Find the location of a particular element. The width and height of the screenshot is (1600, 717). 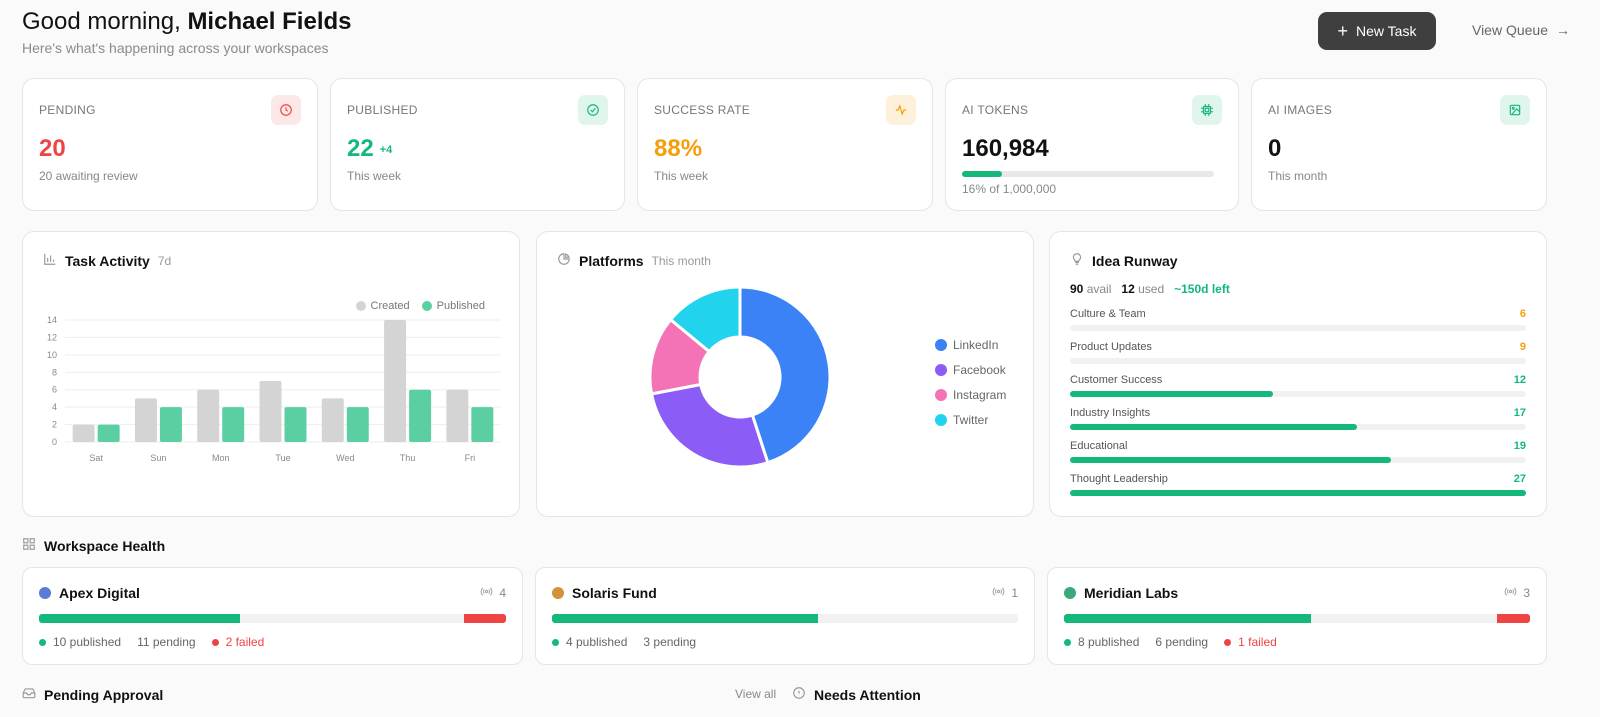

runway-days-left: ~150d left is located at coordinates (1202, 289).